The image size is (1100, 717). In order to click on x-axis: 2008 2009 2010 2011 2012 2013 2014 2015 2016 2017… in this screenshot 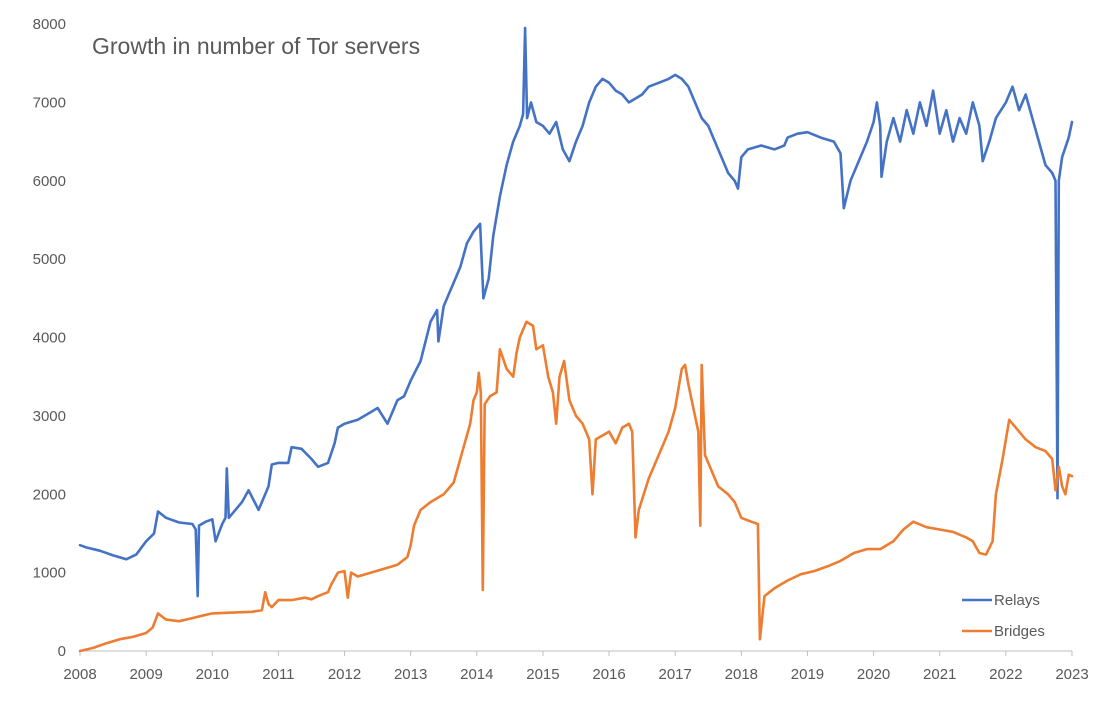, I will do `click(576, 666)`.